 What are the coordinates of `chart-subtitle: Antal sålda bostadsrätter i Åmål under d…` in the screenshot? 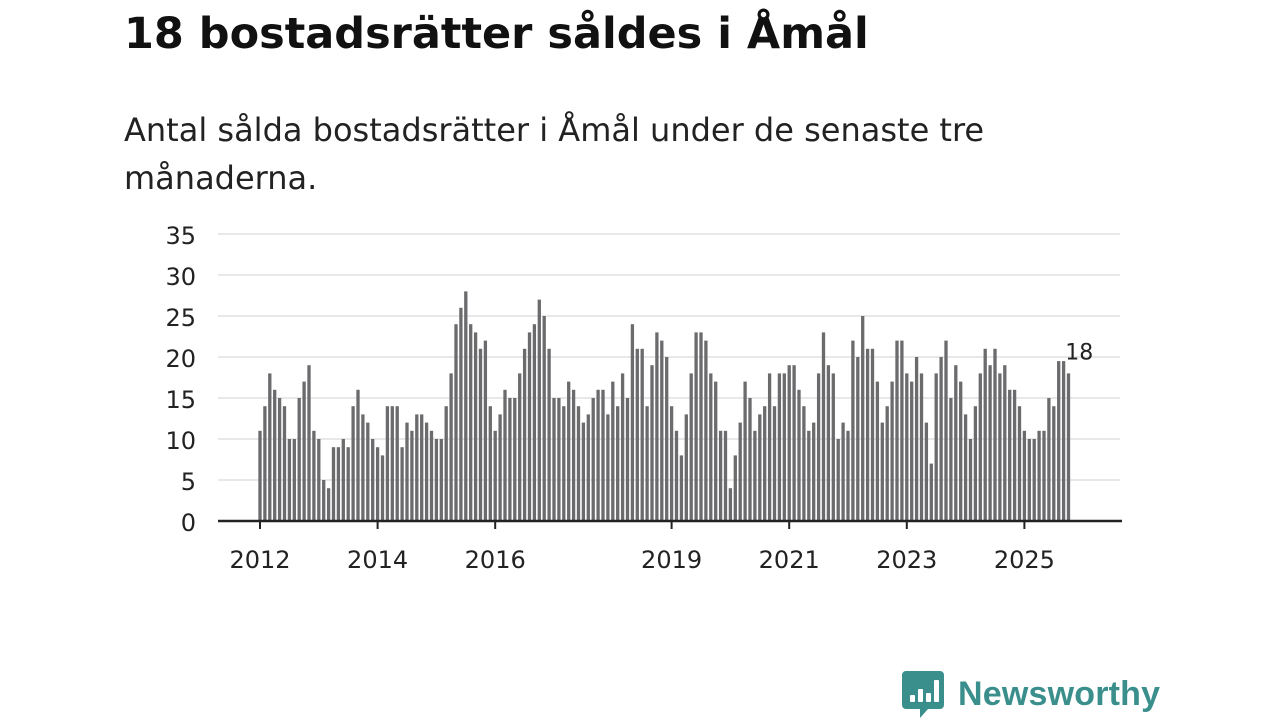 It's located at (554, 154).